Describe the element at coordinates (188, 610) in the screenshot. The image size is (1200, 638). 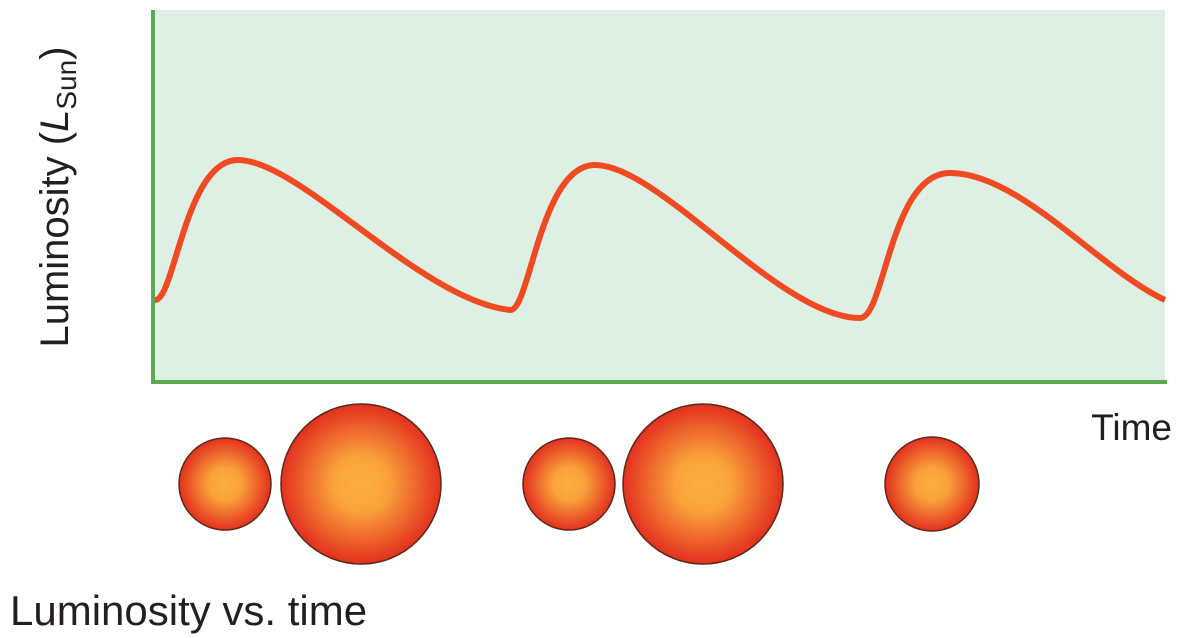
I see `caption: Luminosity vs. time` at that location.